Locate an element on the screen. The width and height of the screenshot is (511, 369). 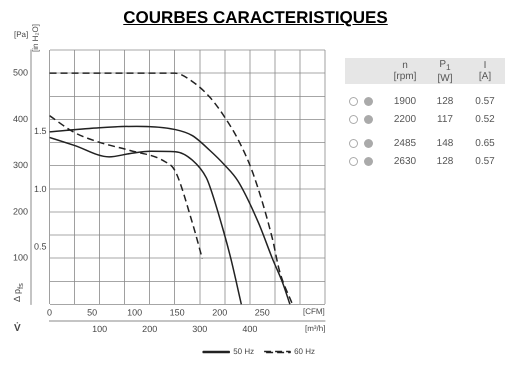
text: n [rpm] is located at coordinates (405, 71).